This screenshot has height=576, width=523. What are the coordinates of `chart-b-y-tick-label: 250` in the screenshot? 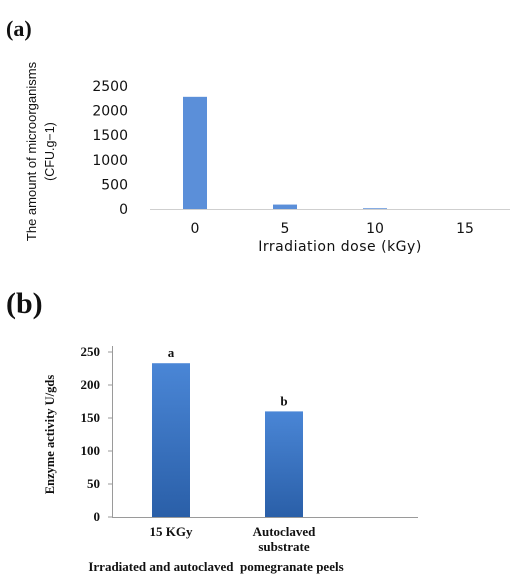 It's located at (91, 351).